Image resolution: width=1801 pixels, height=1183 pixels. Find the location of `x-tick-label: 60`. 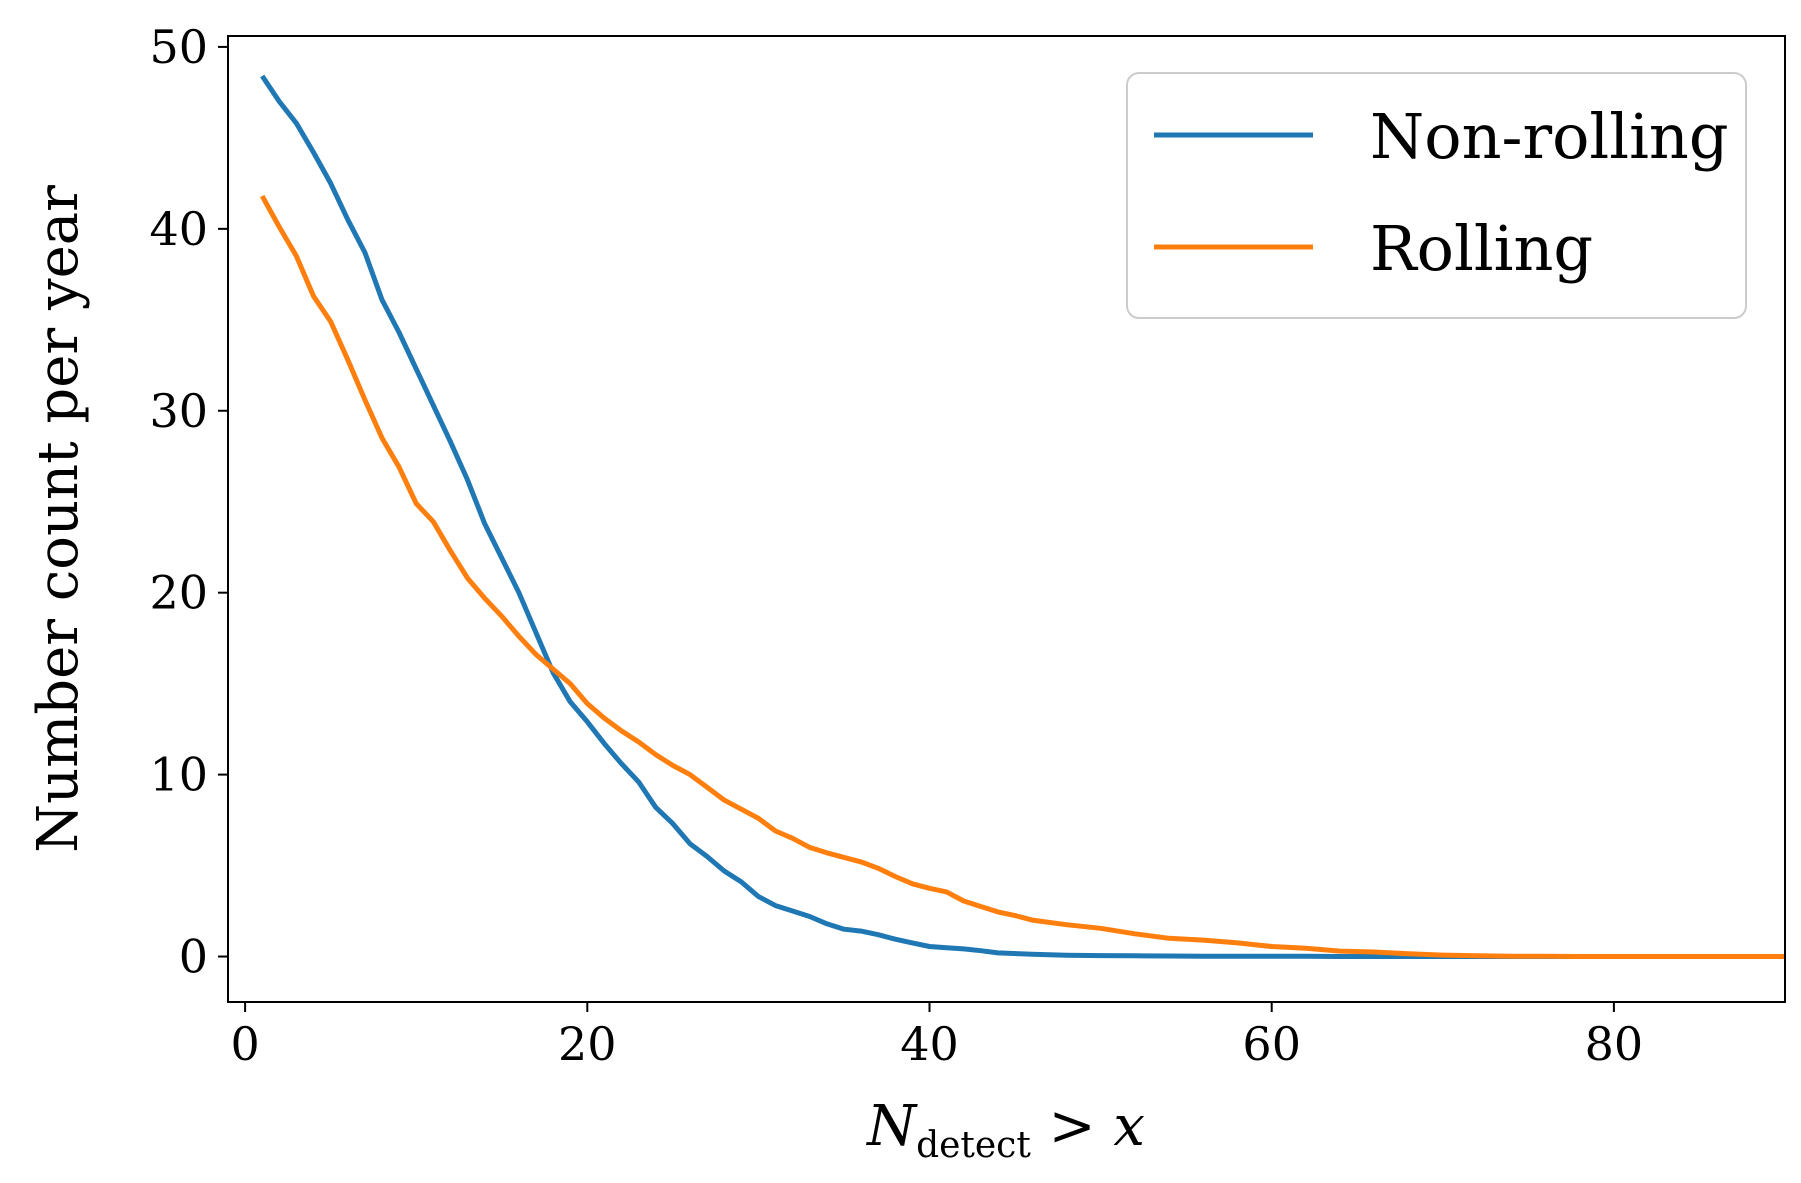

x-tick-label: 60 is located at coordinates (1271, 1044).